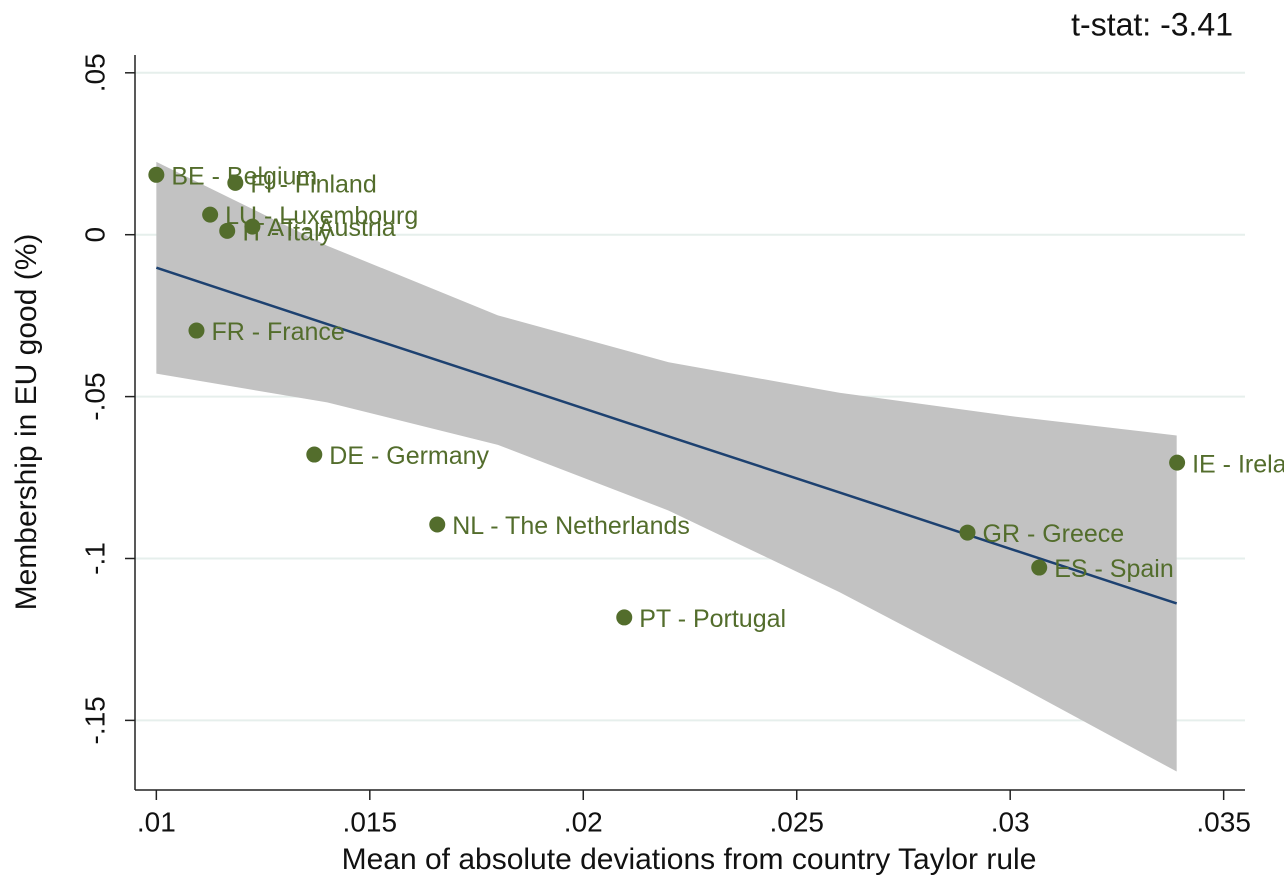  I want to click on x-tick-label: .02, so click(583, 821).